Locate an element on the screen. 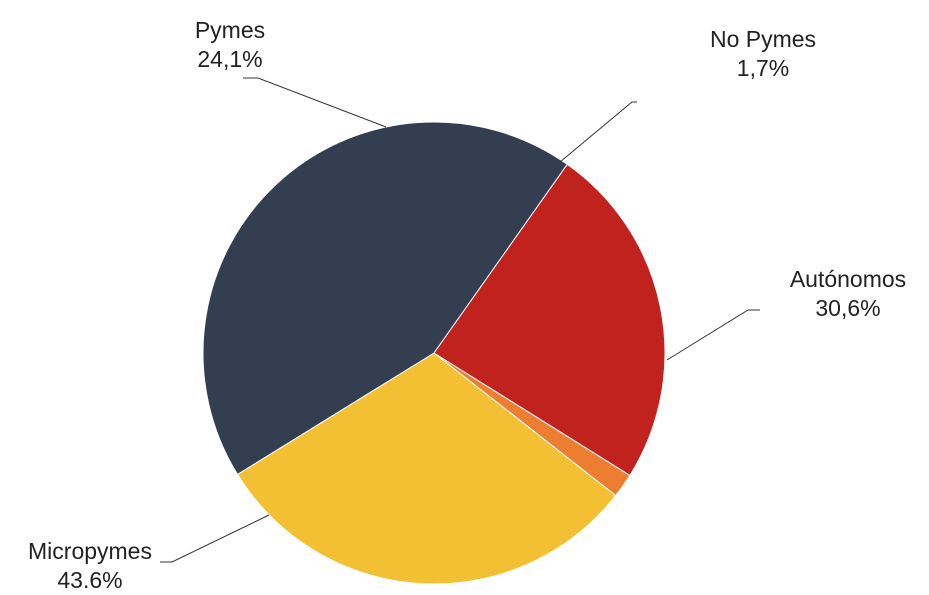 The height and width of the screenshot is (595, 929). label-micropymes-name: Micropymes is located at coordinates (90, 551).